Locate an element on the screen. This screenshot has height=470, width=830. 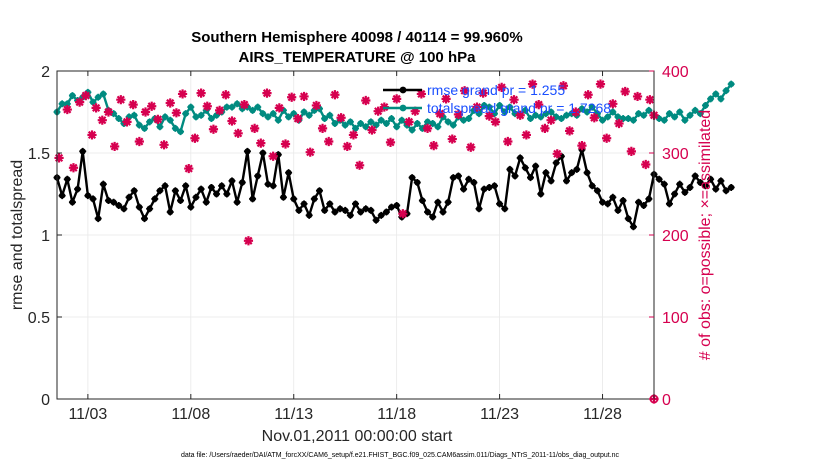
x-tick-label: 11/18 is located at coordinates (396, 414).